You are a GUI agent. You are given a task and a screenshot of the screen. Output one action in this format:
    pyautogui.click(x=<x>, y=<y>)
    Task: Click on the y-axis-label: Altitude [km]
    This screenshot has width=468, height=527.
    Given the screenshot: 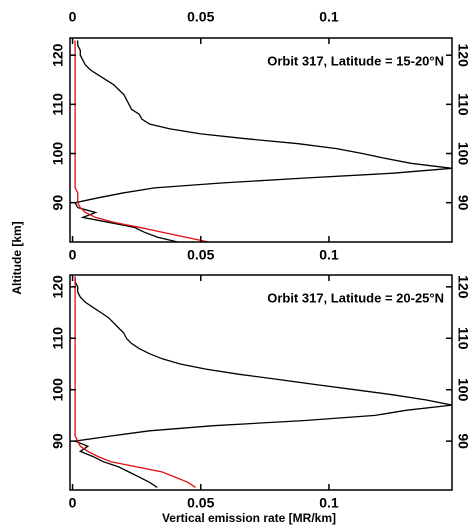 What is the action you would take?
    pyautogui.click(x=17, y=257)
    